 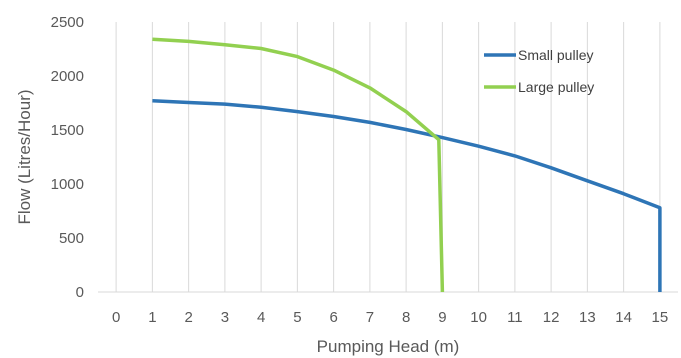 What do you see at coordinates (660, 317) in the screenshot?
I see `x-tick-label: 15` at bounding box center [660, 317].